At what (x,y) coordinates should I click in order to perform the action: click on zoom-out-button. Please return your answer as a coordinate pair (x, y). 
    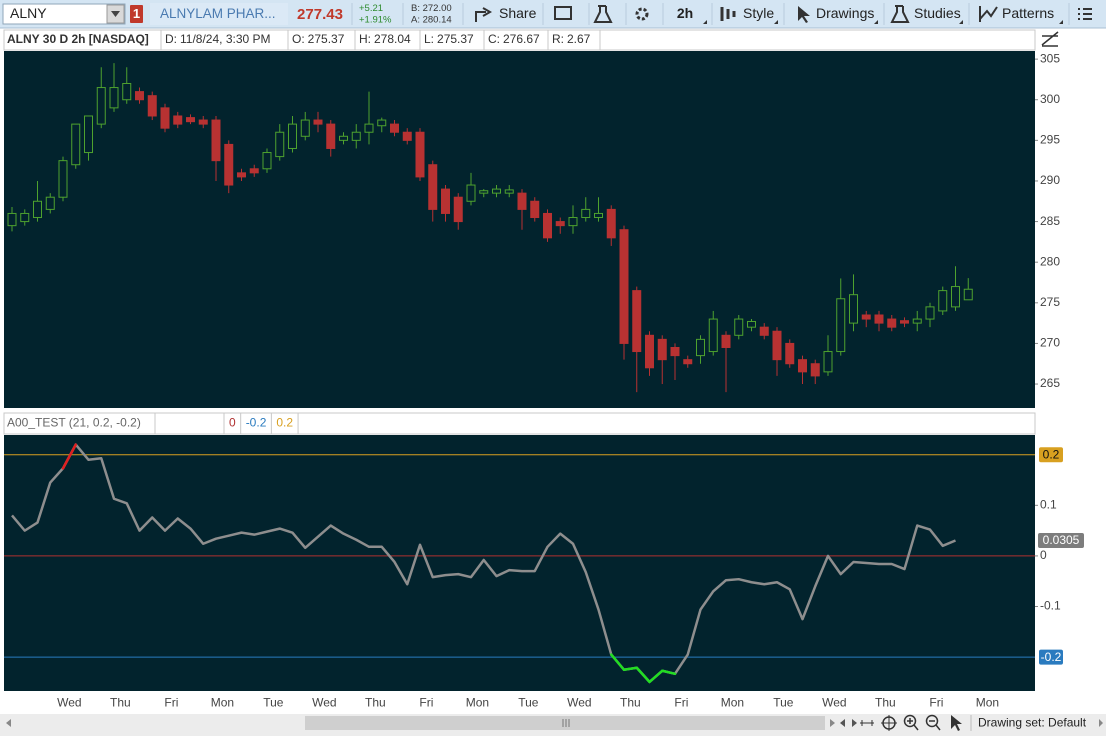
    Looking at the image, I should click on (932, 721).